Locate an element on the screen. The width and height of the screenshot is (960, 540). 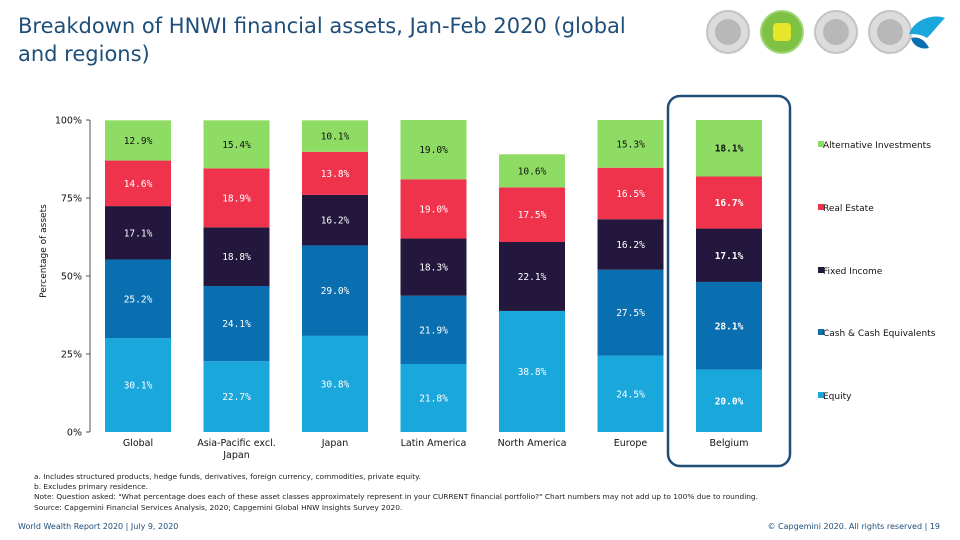
data-label: 14.6% is located at coordinates (138, 184).